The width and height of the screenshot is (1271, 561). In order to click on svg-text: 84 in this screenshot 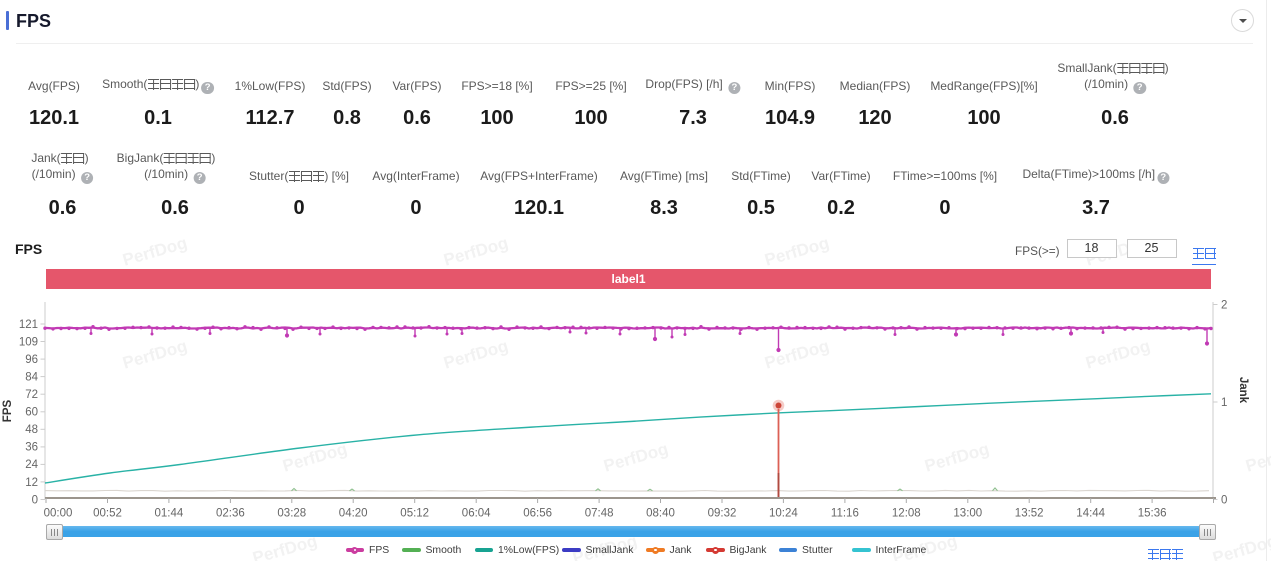, I will do `click(31, 377)`.